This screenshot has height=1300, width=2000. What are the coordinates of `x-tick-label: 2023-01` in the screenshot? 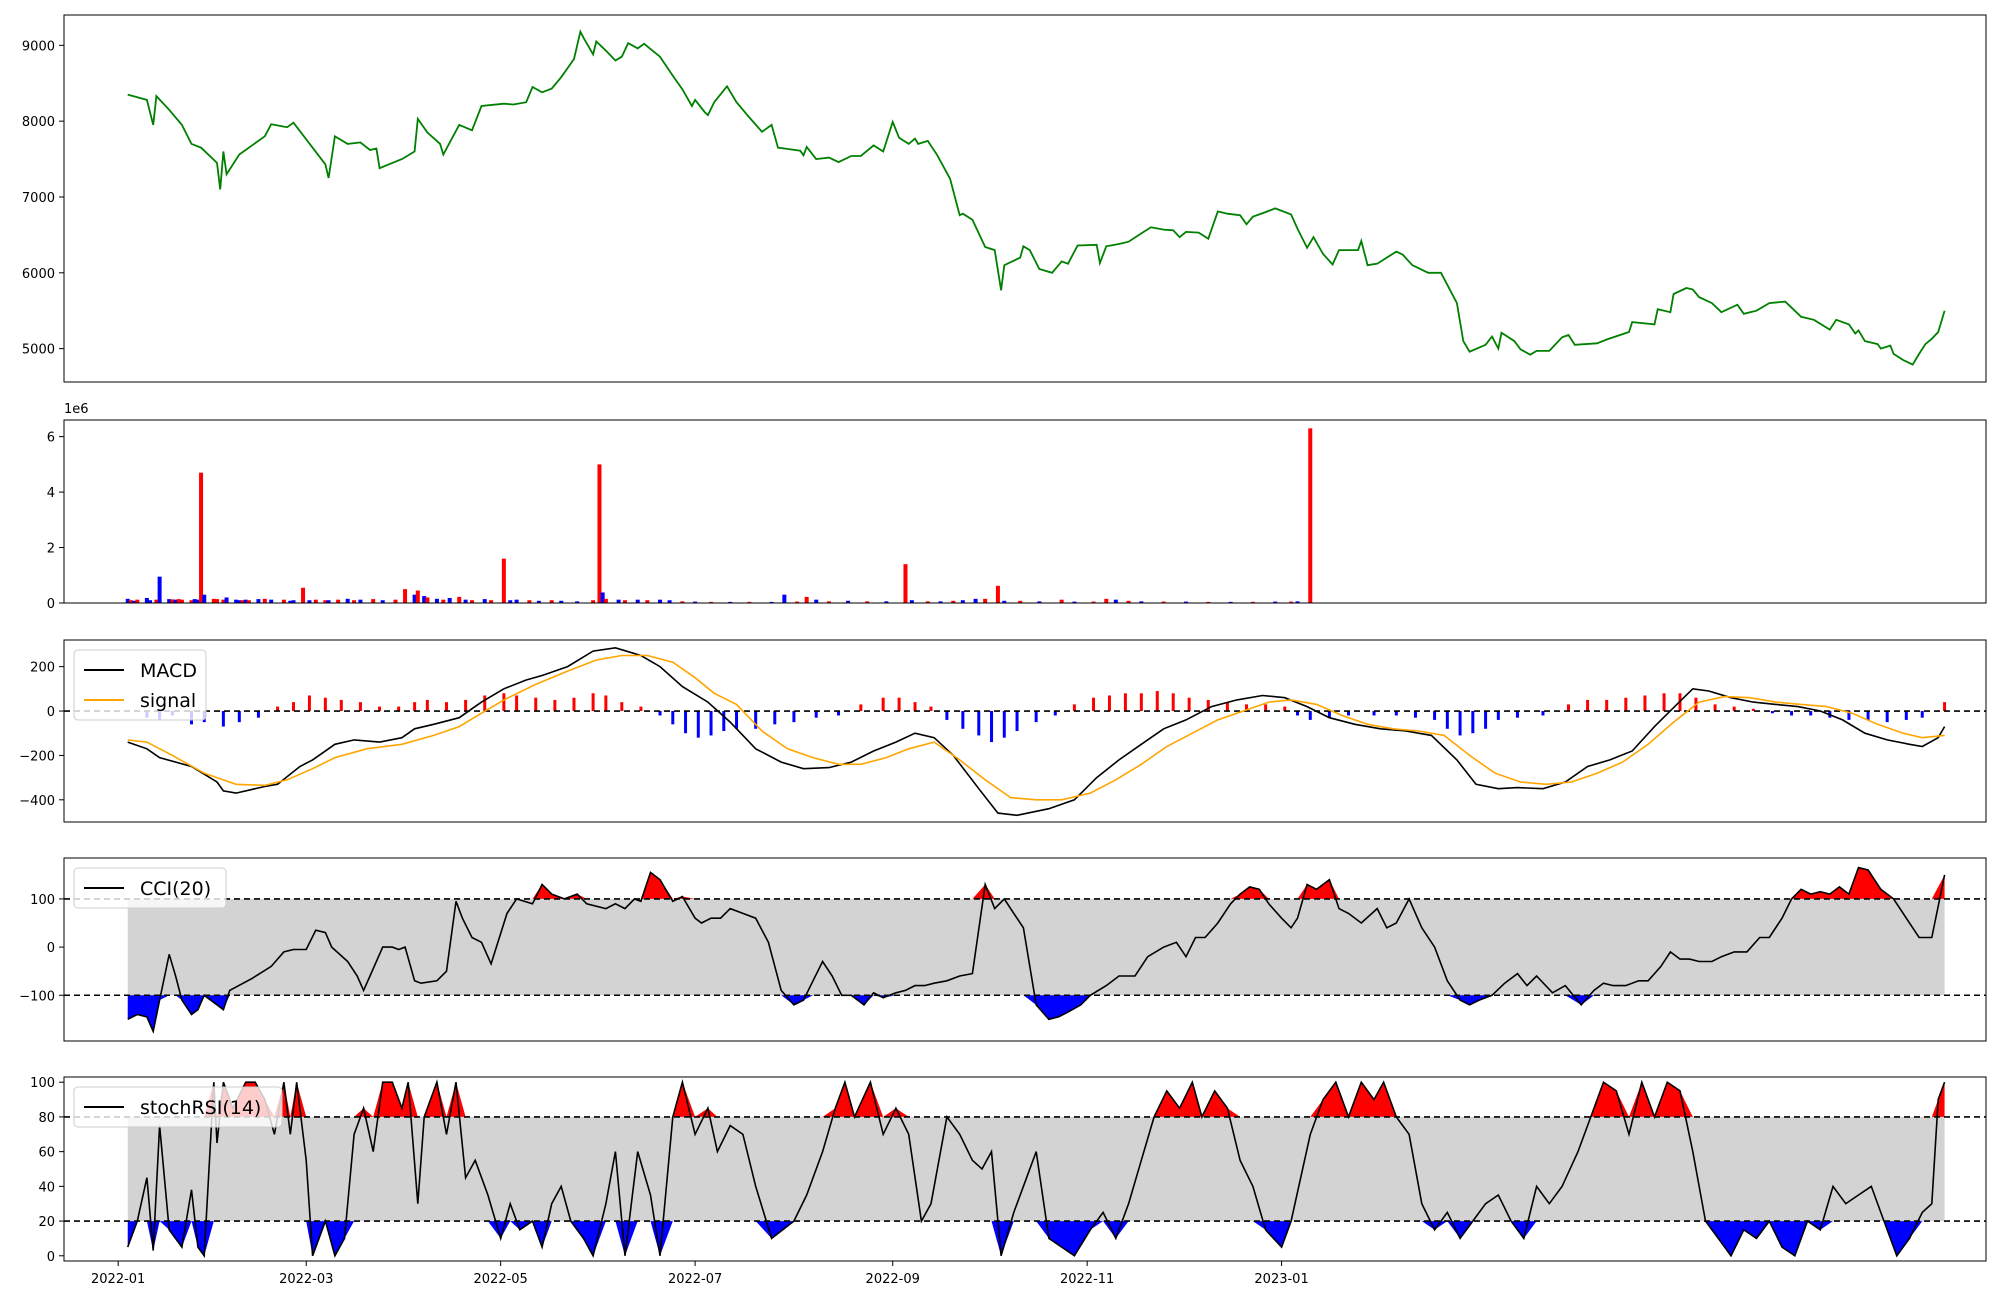 It's located at (1281, 1279).